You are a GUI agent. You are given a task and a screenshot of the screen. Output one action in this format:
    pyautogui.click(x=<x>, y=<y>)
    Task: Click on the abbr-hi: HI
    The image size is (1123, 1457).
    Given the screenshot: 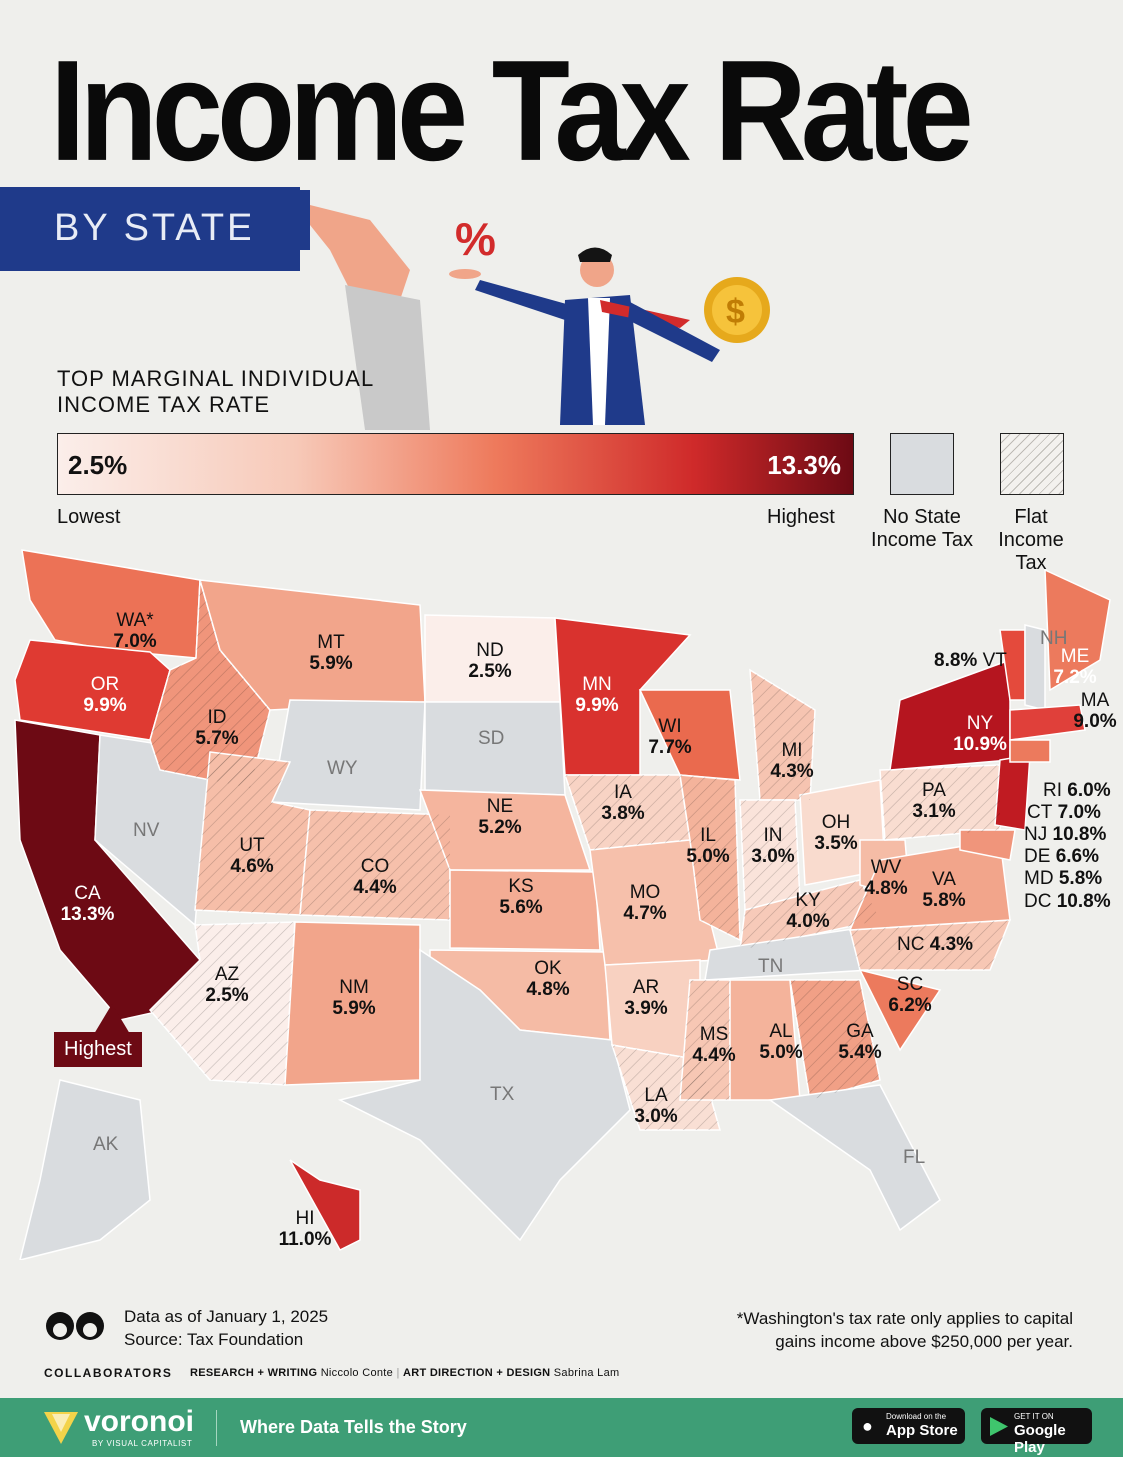 What is the action you would take?
    pyautogui.click(x=305, y=1218)
    